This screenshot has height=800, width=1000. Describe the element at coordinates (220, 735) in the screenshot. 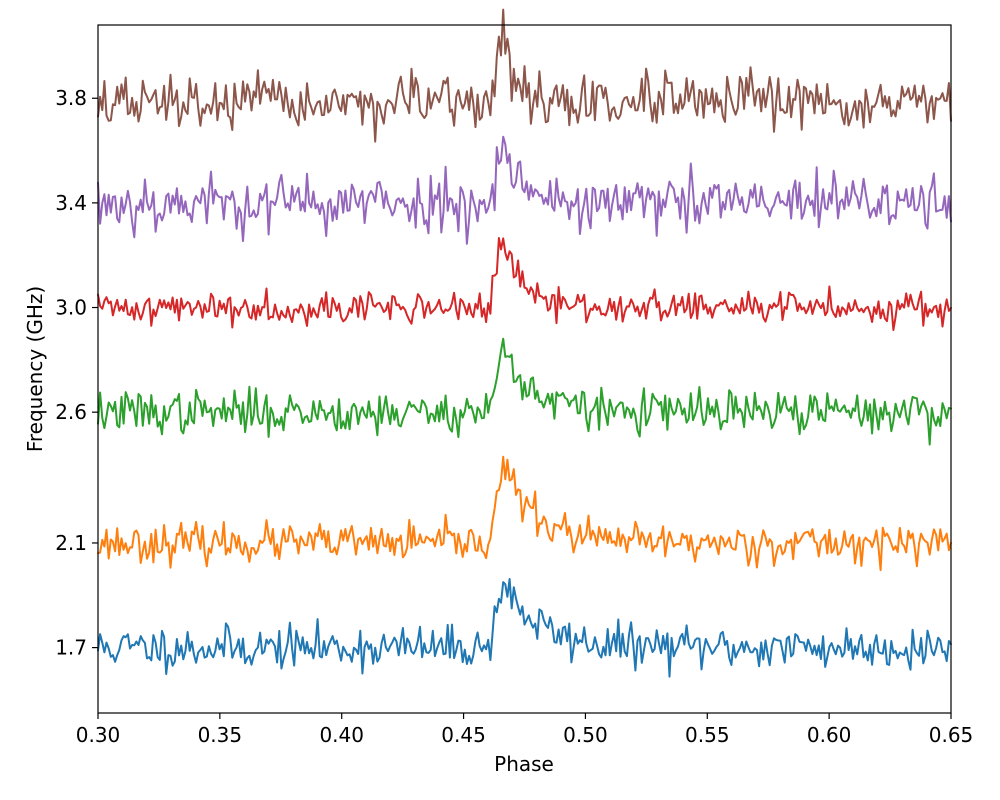

I see `x-tick-label: 0.35` at that location.